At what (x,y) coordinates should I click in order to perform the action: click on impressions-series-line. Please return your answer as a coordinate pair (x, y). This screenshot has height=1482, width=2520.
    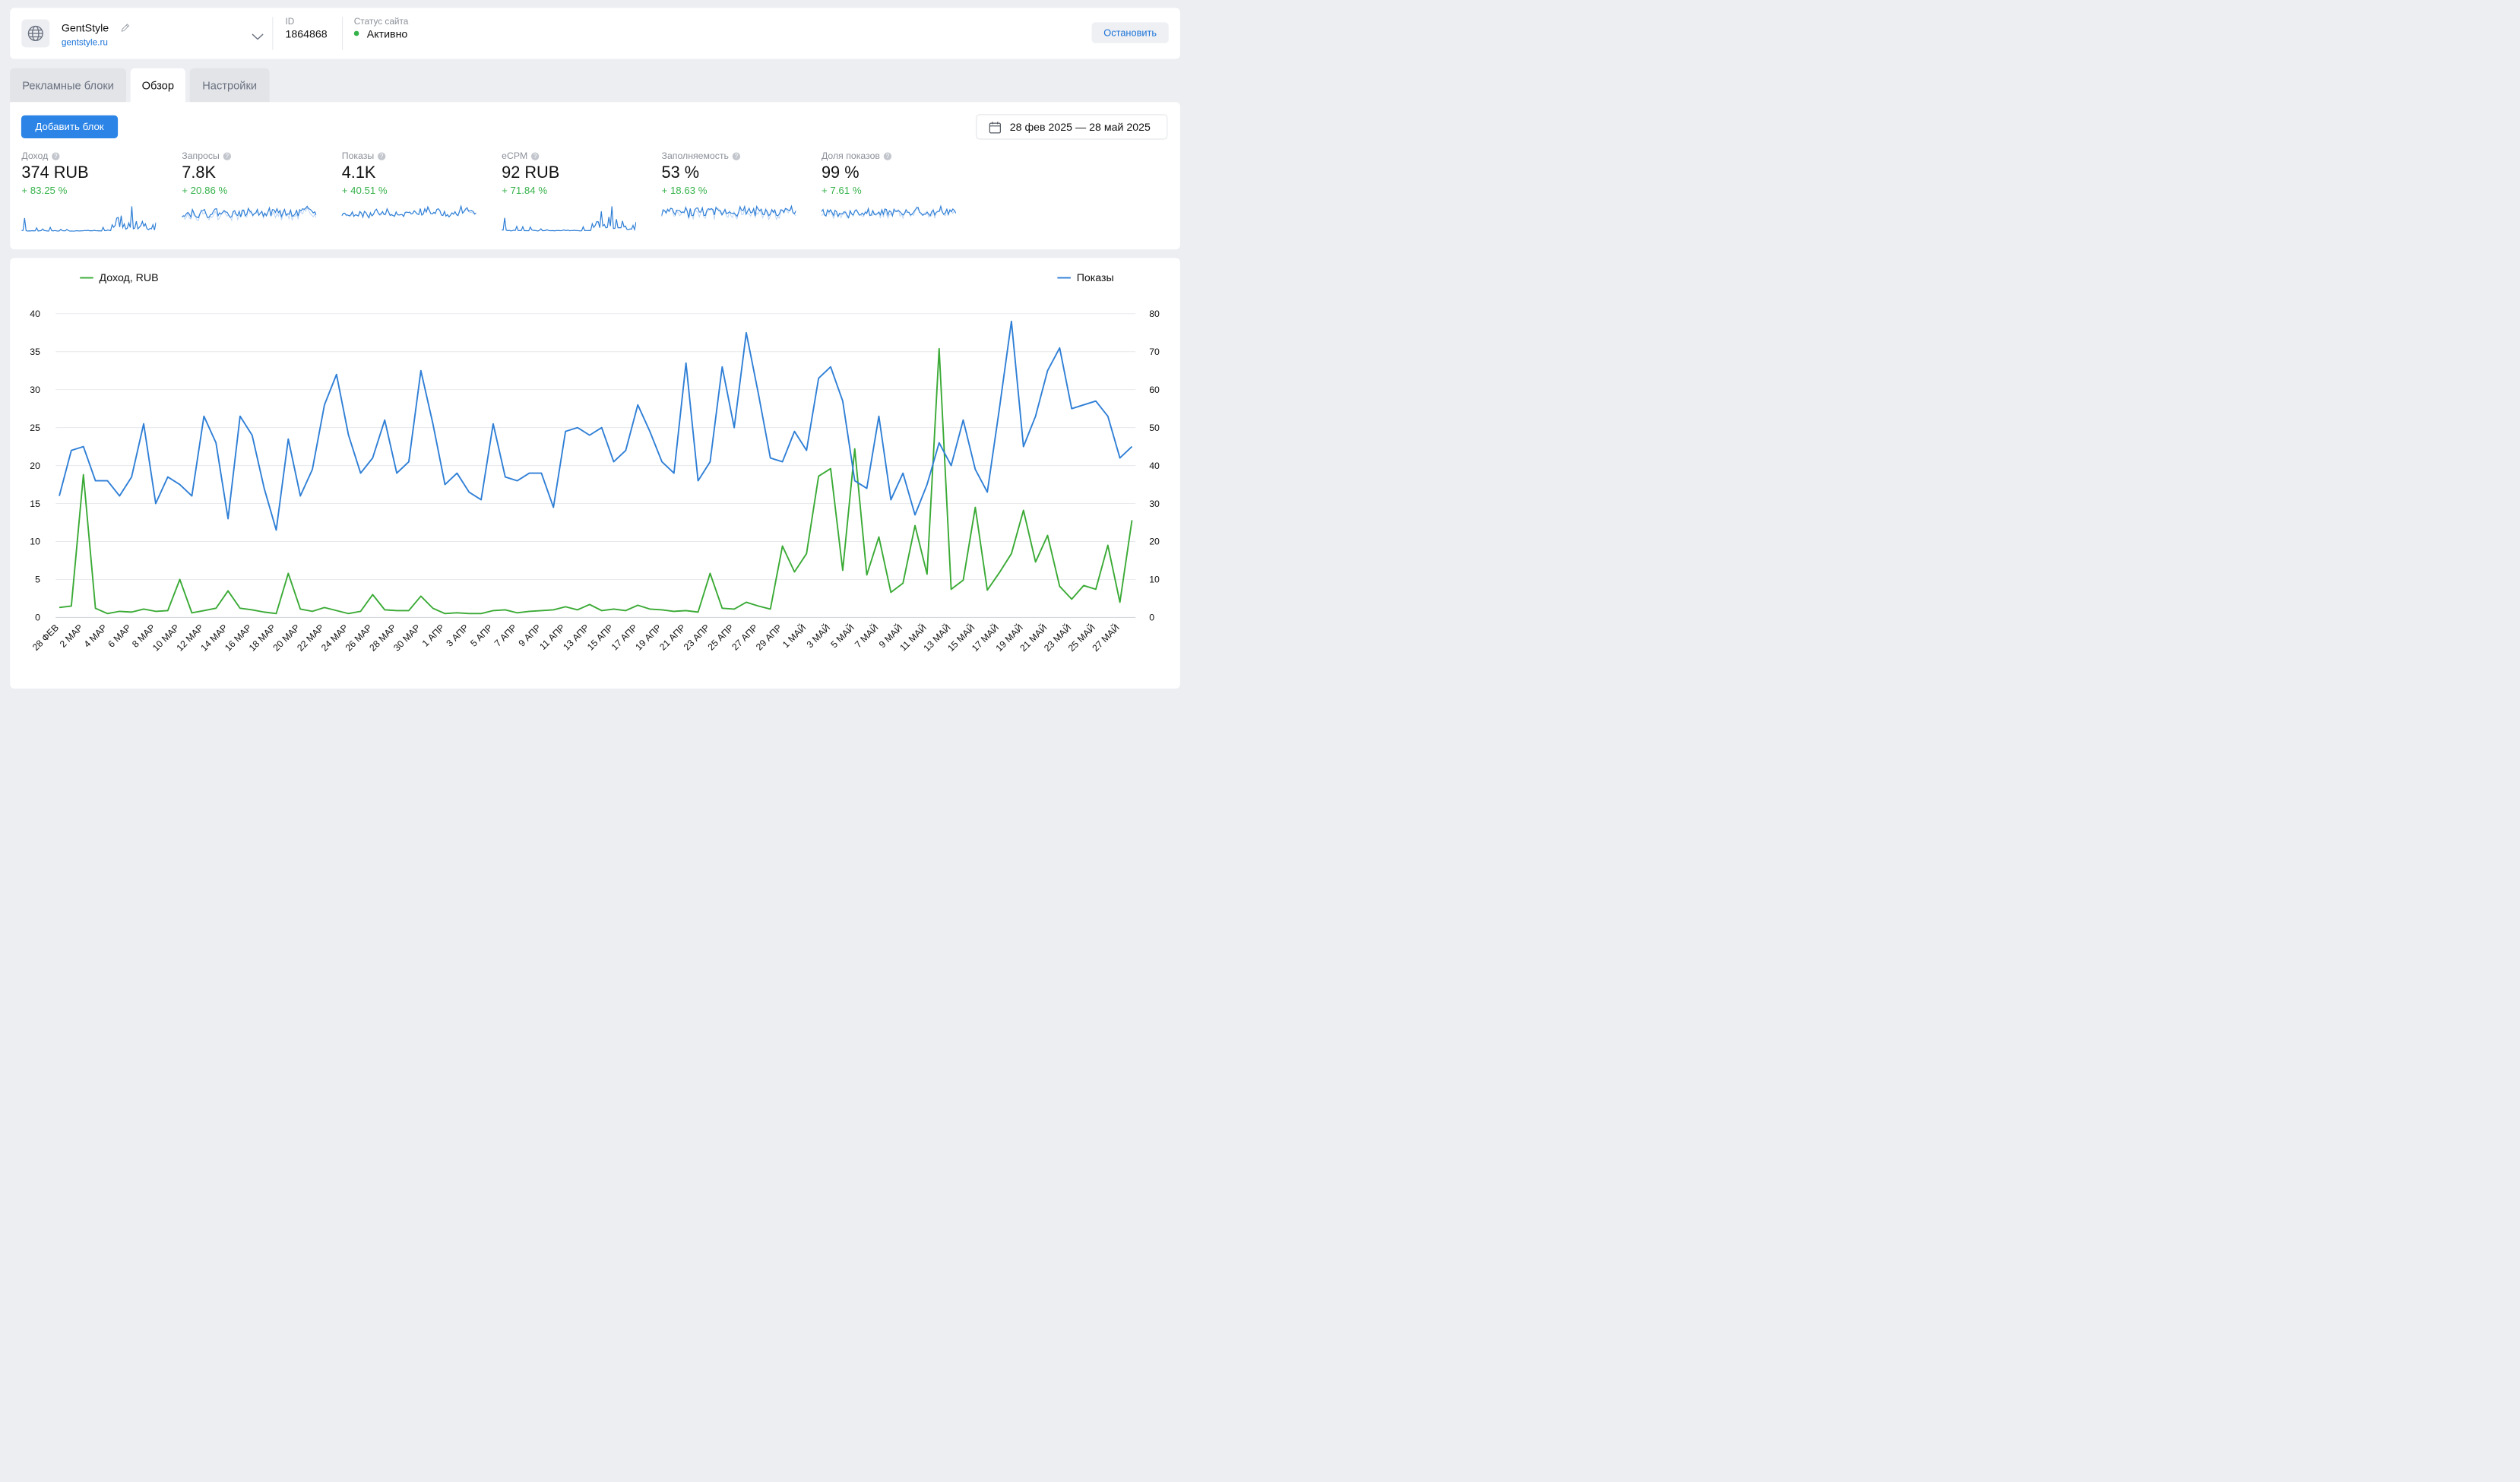
    Looking at the image, I should click on (596, 426).